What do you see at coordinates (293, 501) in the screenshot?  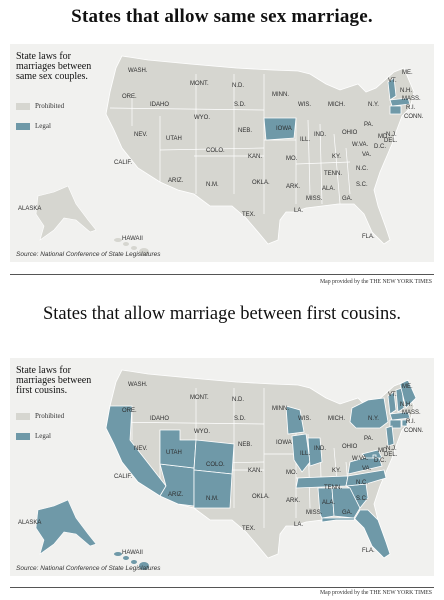 I see `state-label: ARK.` at bounding box center [293, 501].